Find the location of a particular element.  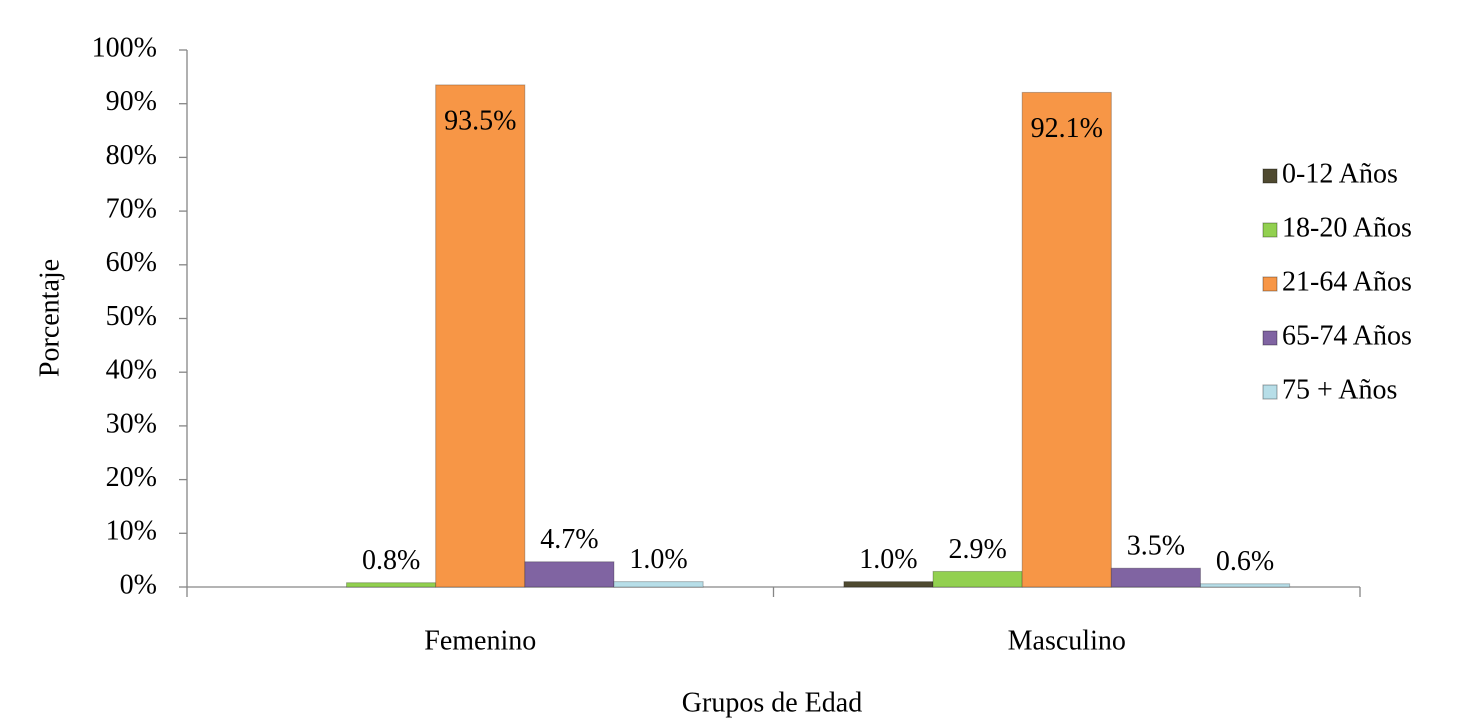

y-tick-label: 70% is located at coordinates (131, 209).